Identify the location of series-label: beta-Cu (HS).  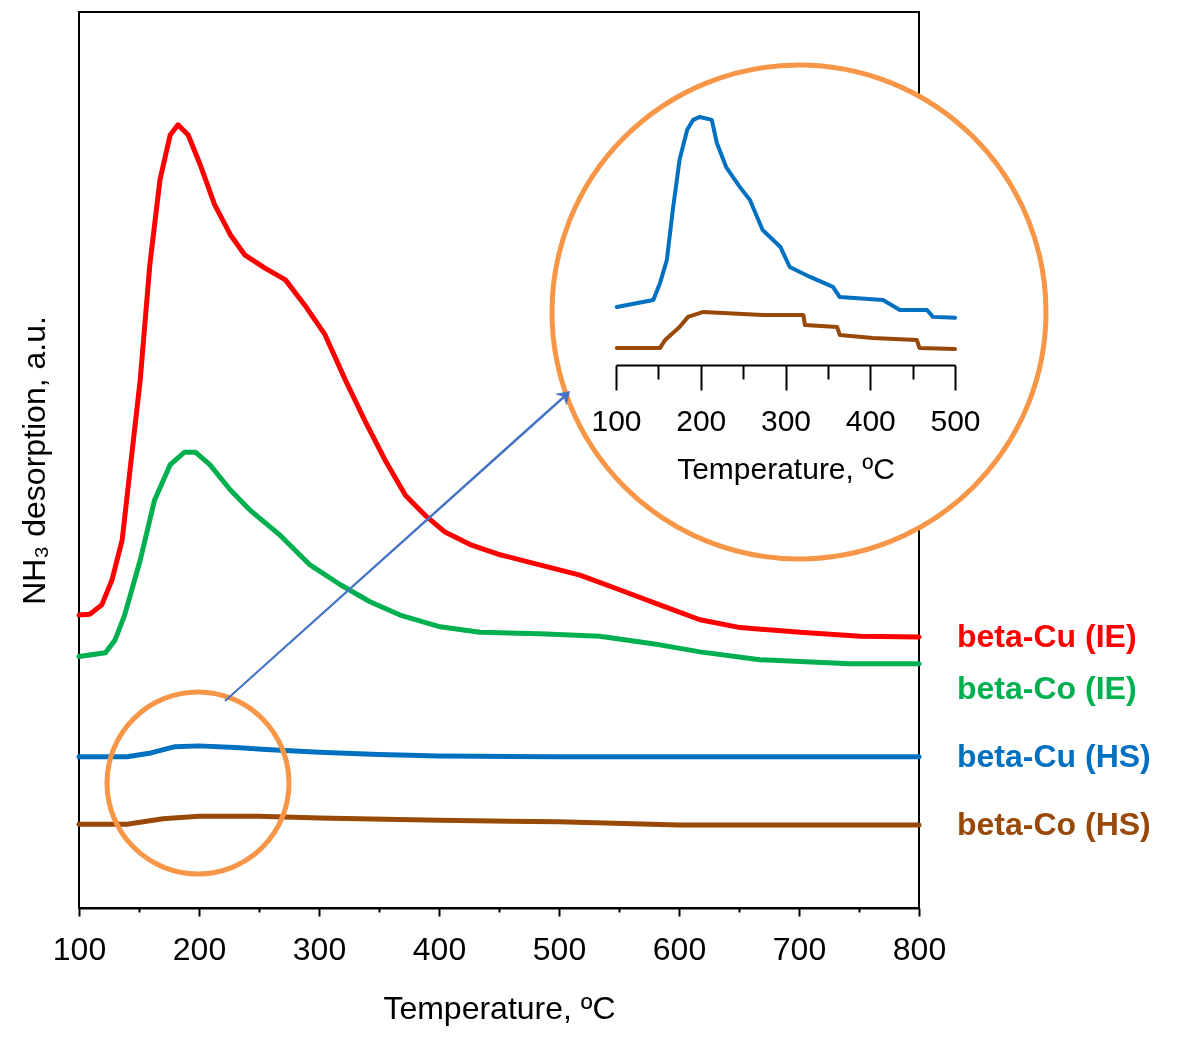
(1054, 755).